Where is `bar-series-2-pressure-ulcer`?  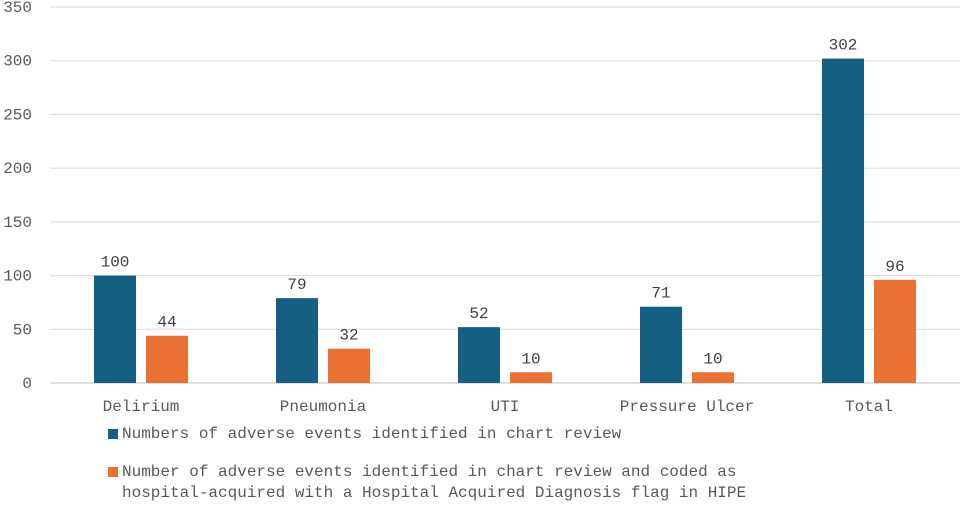 bar-series-2-pressure-ulcer is located at coordinates (713, 377).